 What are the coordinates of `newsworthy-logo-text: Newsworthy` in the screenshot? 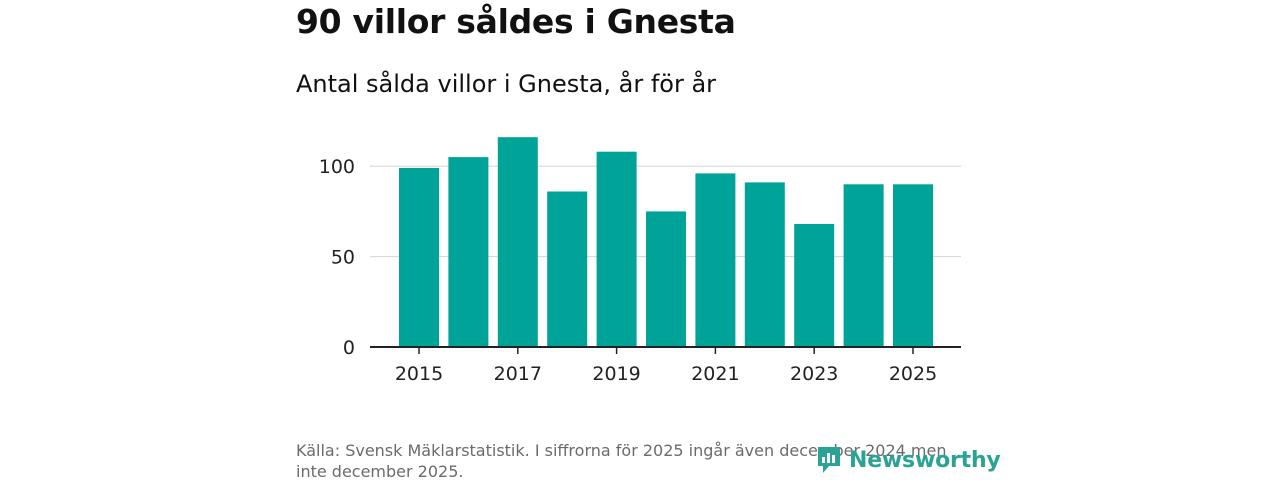 It's located at (925, 460).